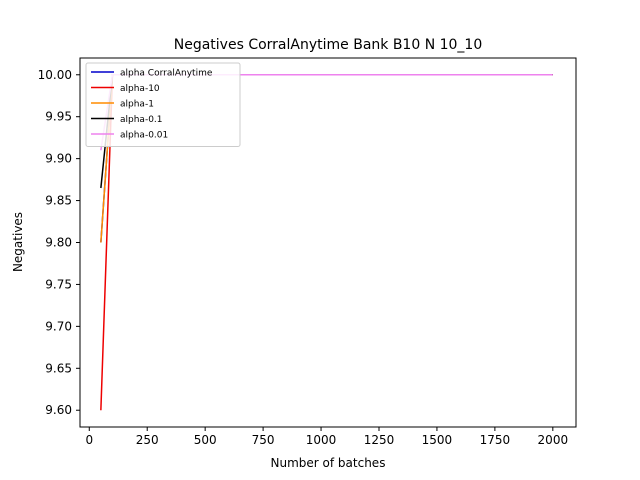  I want to click on y-tick-label: 9.80, so click(58, 243).